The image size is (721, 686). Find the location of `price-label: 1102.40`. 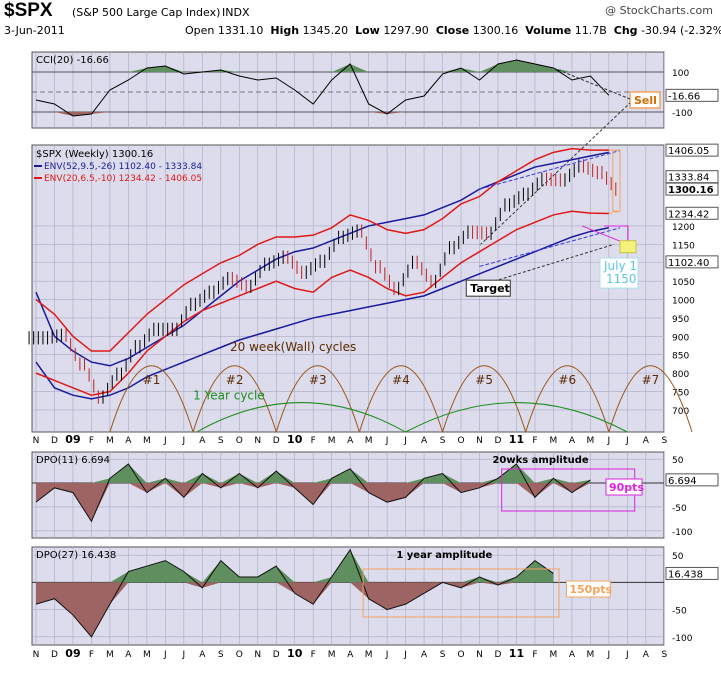

price-label: 1102.40 is located at coordinates (688, 263).